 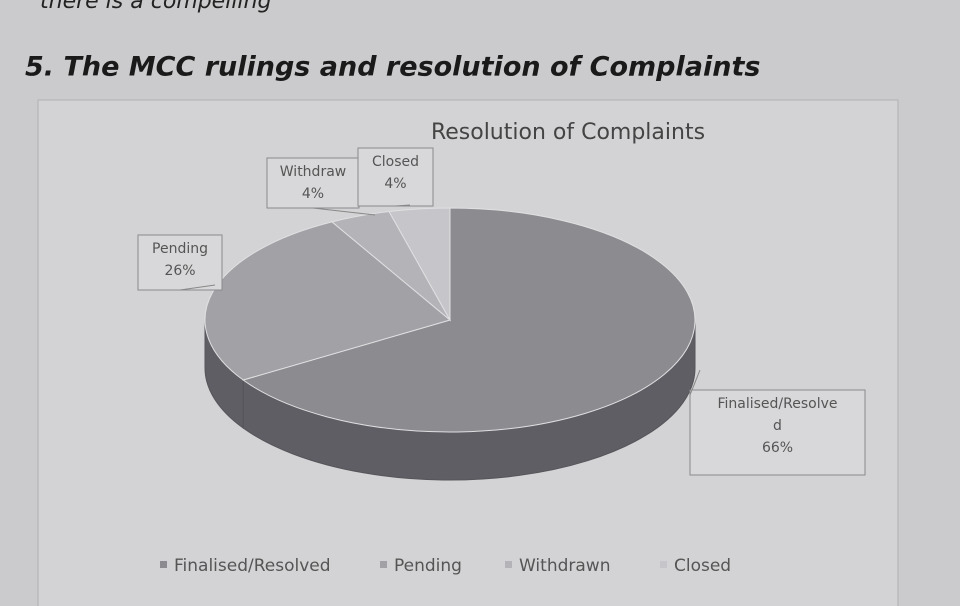 What do you see at coordinates (777, 448) in the screenshot?
I see `data-label-value: 66%` at bounding box center [777, 448].